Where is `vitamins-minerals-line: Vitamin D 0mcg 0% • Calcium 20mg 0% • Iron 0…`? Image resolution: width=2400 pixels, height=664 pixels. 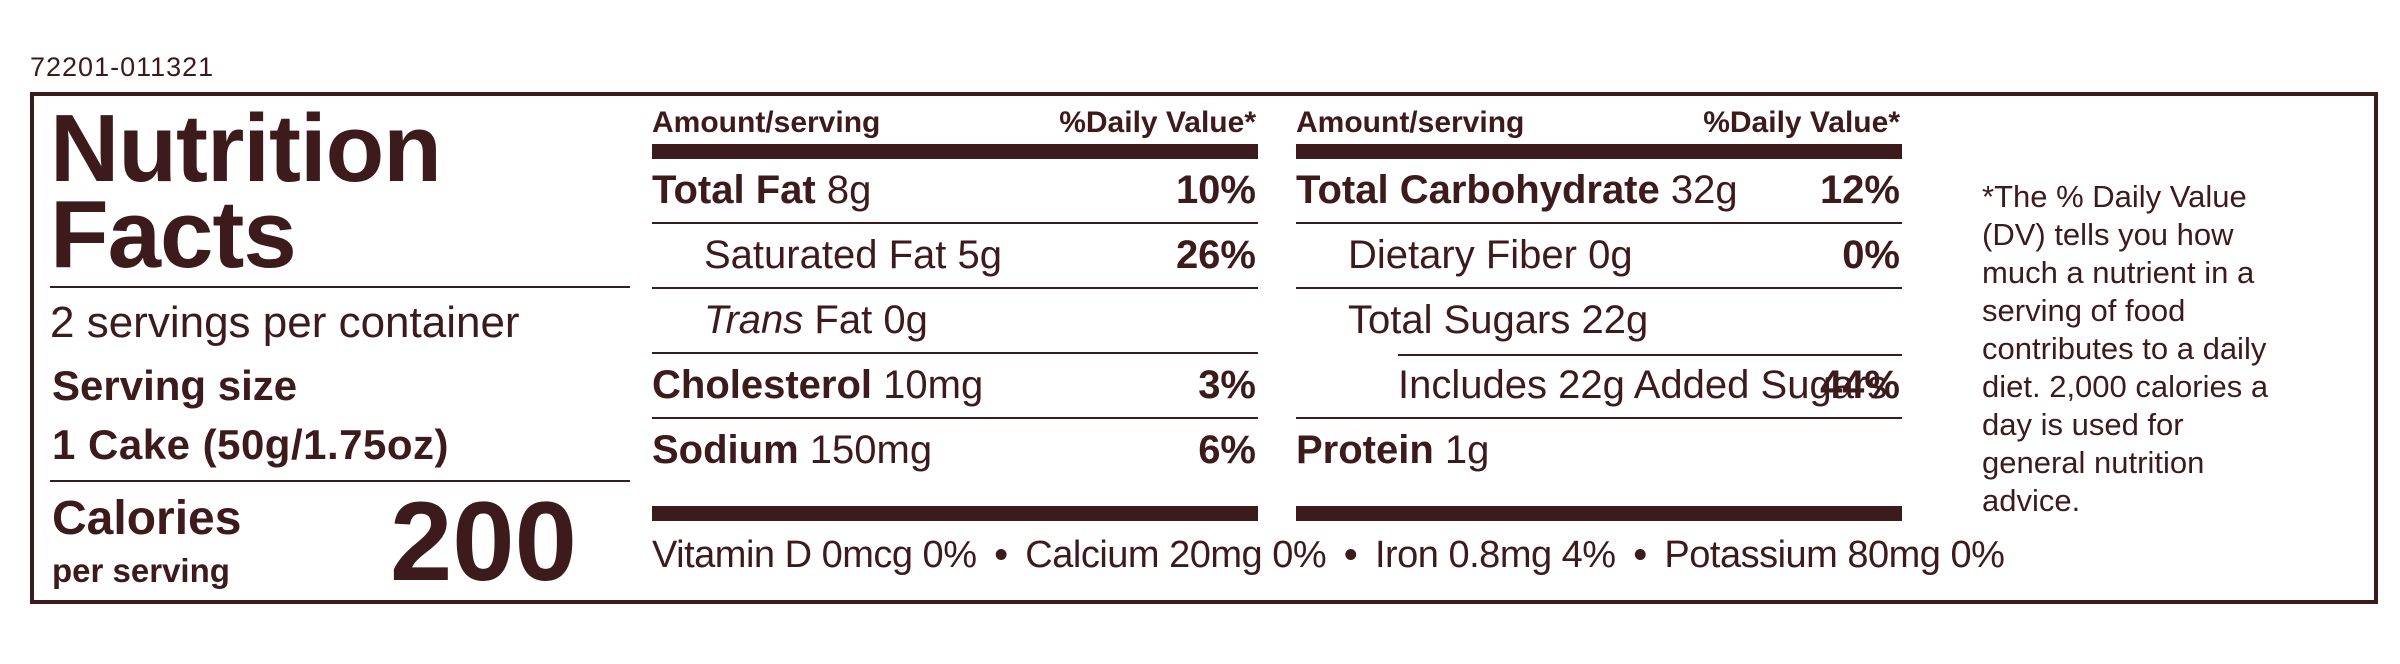 vitamins-minerals-line: Vitamin D 0mcg 0% • Calcium 20mg 0% • Iron 0… is located at coordinates (1328, 555).